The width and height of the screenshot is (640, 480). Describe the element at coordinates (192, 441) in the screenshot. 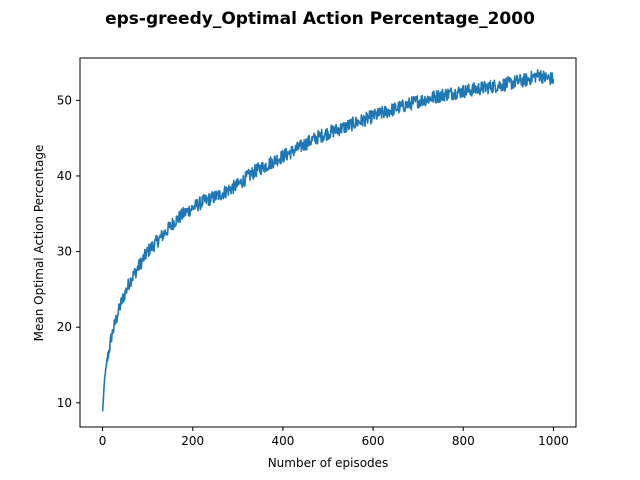

I see `x-tick-label: 200` at that location.